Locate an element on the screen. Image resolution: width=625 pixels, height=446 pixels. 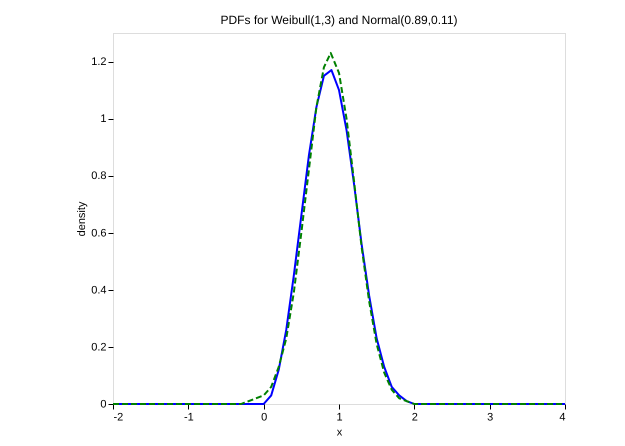
x-tick-label: 2 is located at coordinates (415, 418).